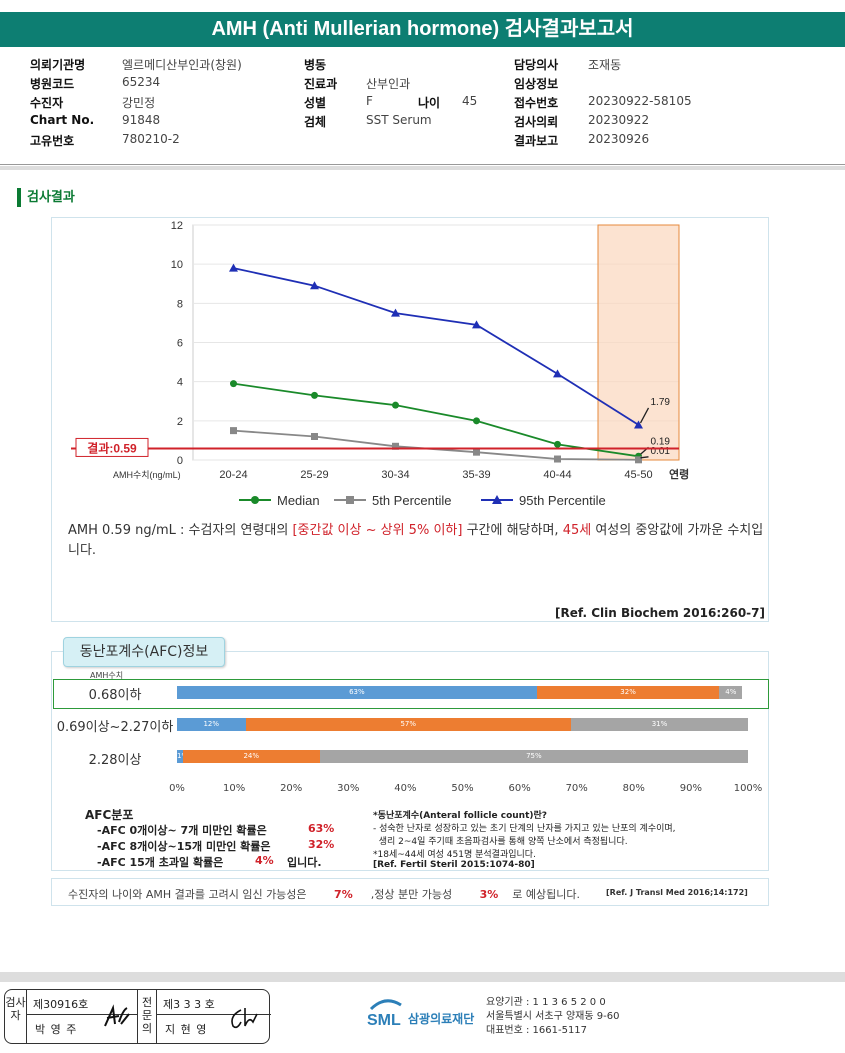  What do you see at coordinates (536, 141) in the screenshot?
I see `info-c3-label: 결과보고` at bounding box center [536, 141].